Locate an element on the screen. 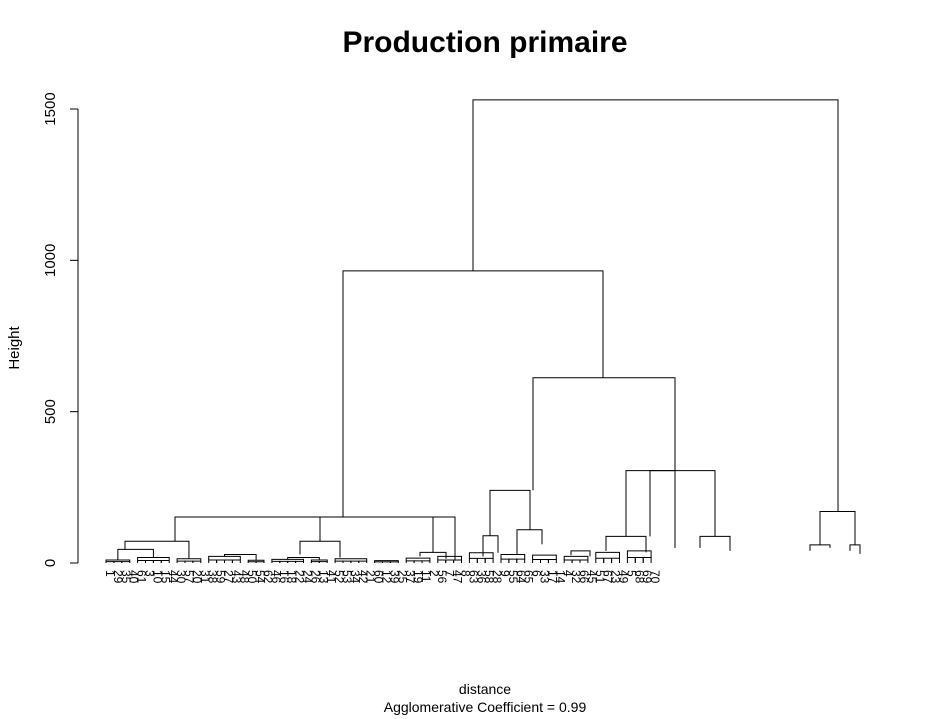  leaf-label: 15 is located at coordinates (165, 577).